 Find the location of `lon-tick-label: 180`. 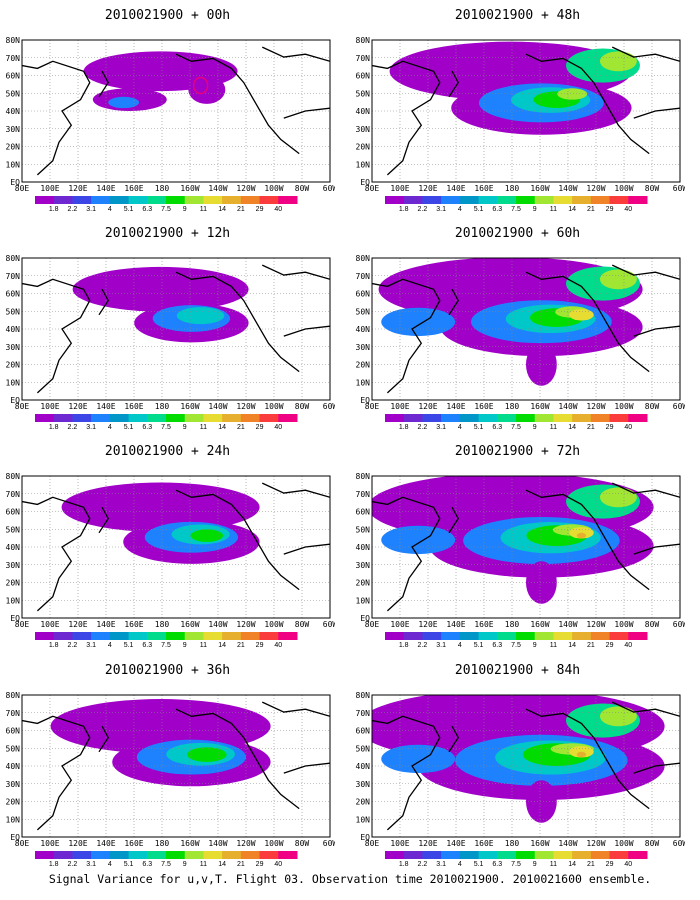

lon-tick-label: 180 is located at coordinates (512, 843).